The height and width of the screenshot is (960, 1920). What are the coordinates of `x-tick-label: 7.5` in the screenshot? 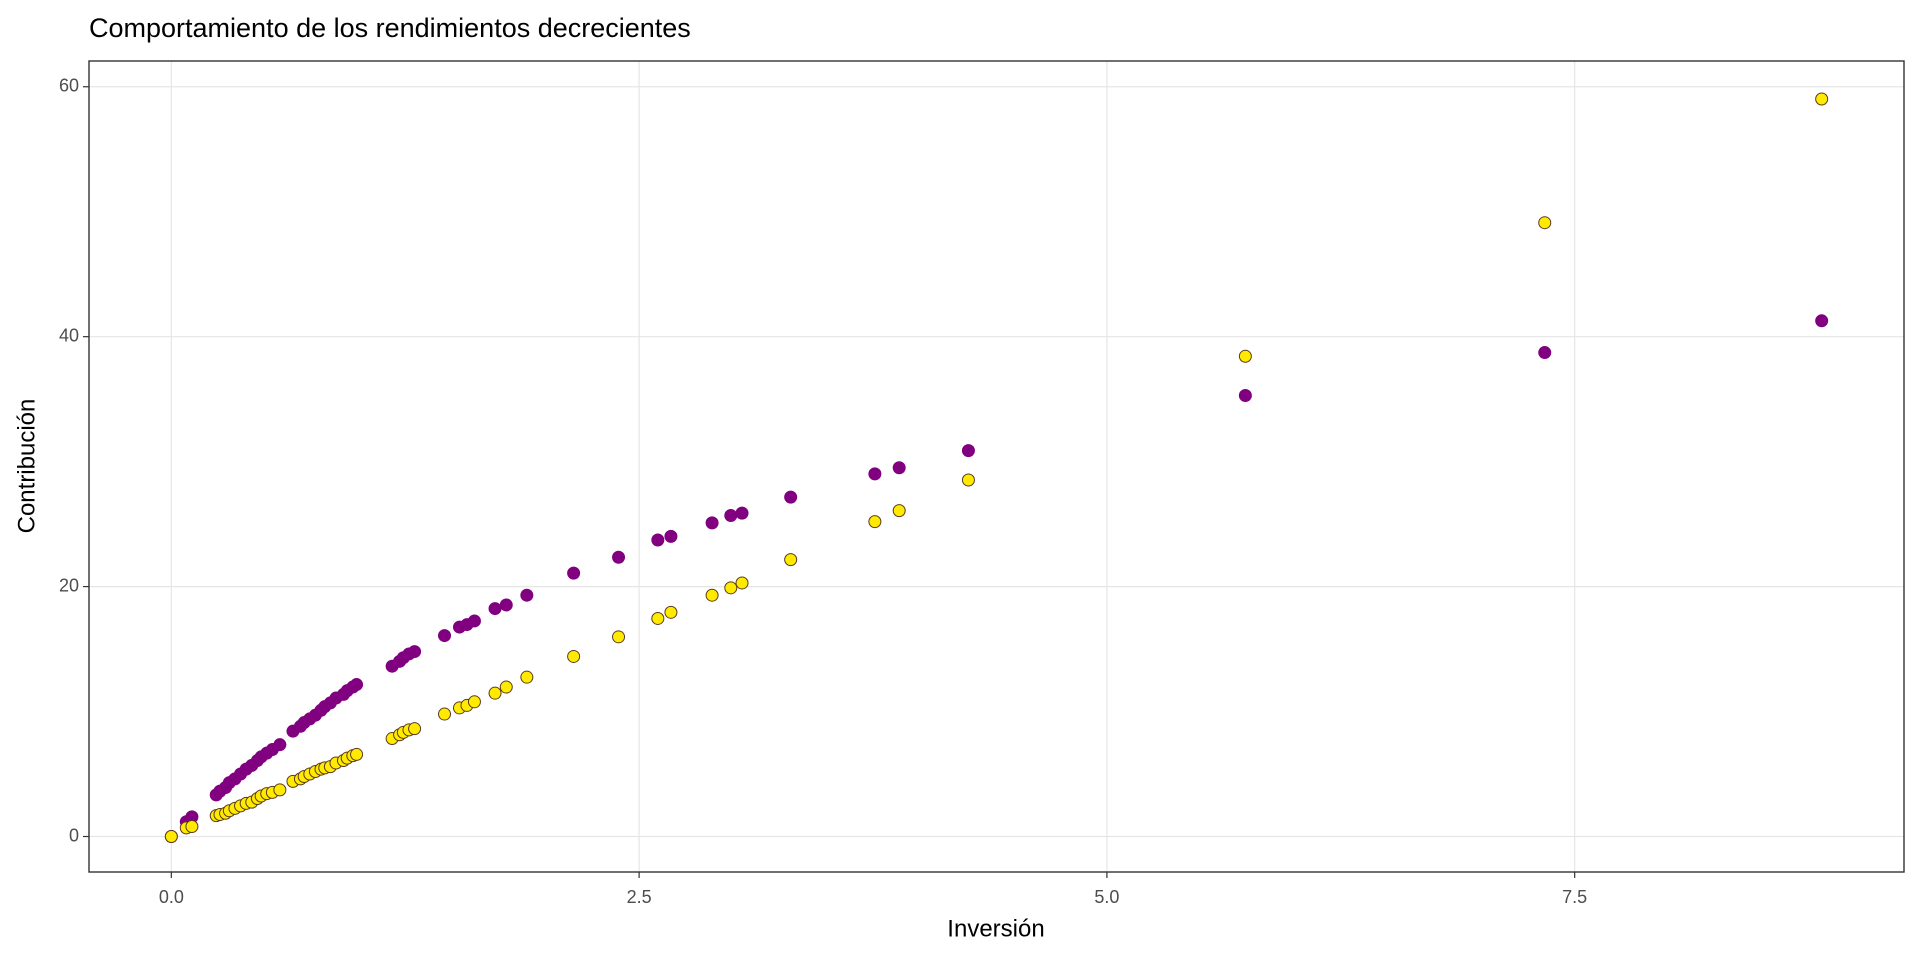 It's located at (1574, 897).